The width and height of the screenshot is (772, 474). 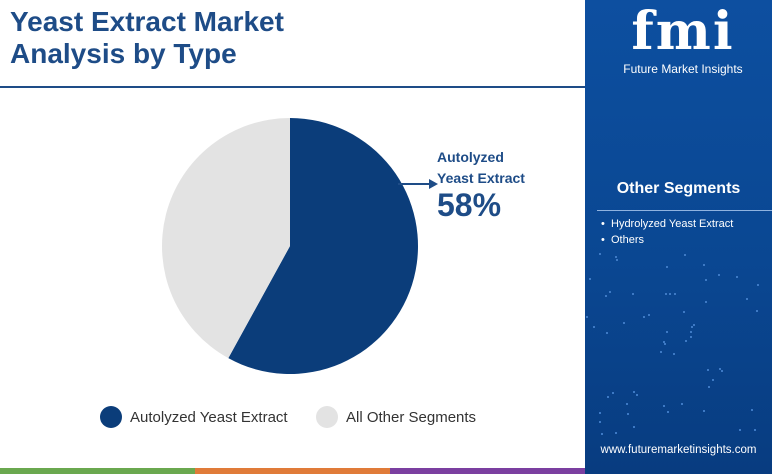 What do you see at coordinates (111, 417) in the screenshot?
I see `legend-swatch-autolyzed` at bounding box center [111, 417].